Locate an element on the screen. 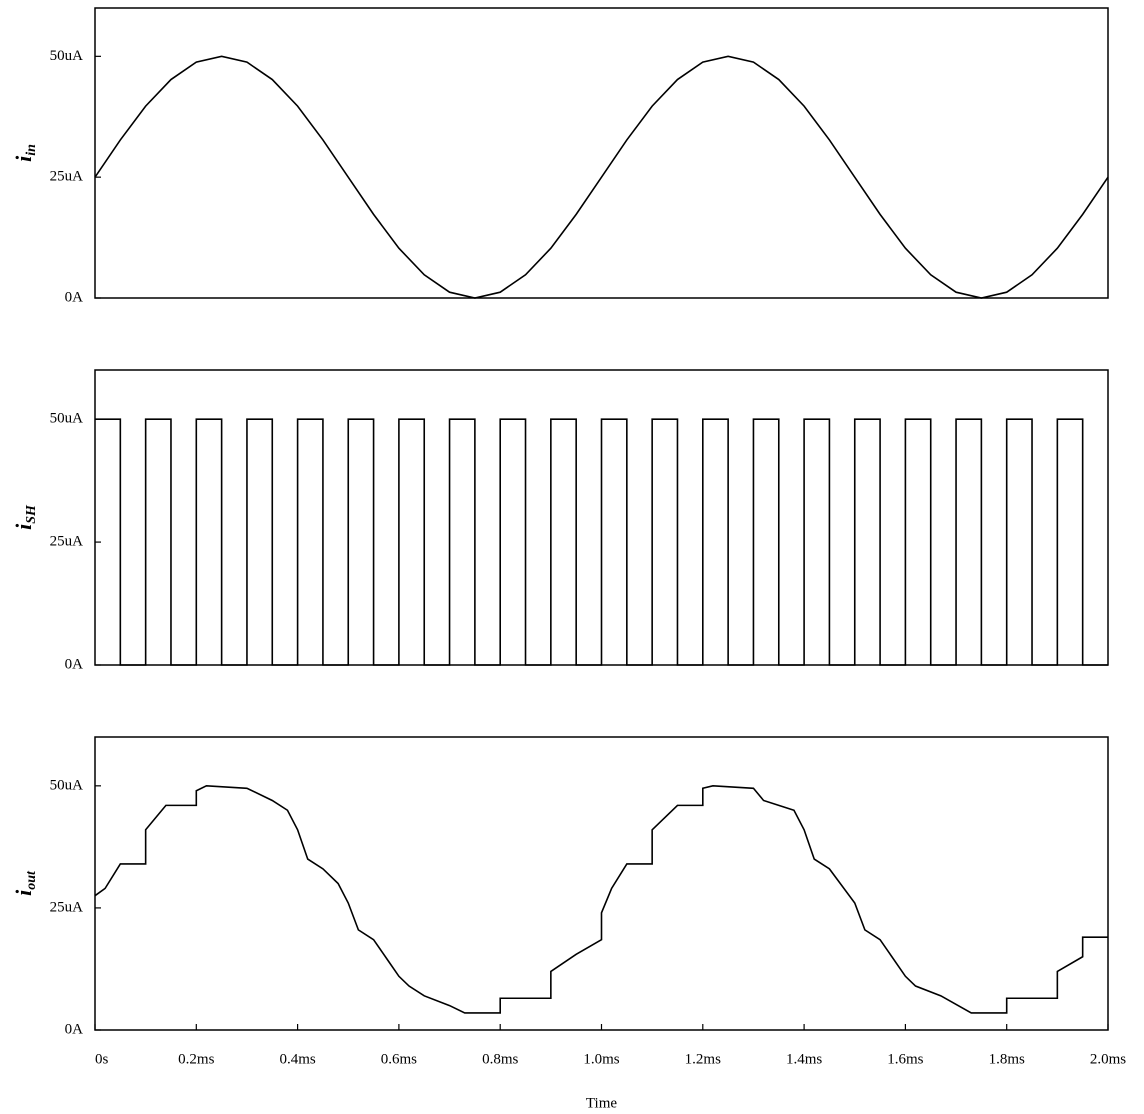 This screenshot has height=1114, width=1144. y-axis-label: iin is located at coordinates (25, 153).